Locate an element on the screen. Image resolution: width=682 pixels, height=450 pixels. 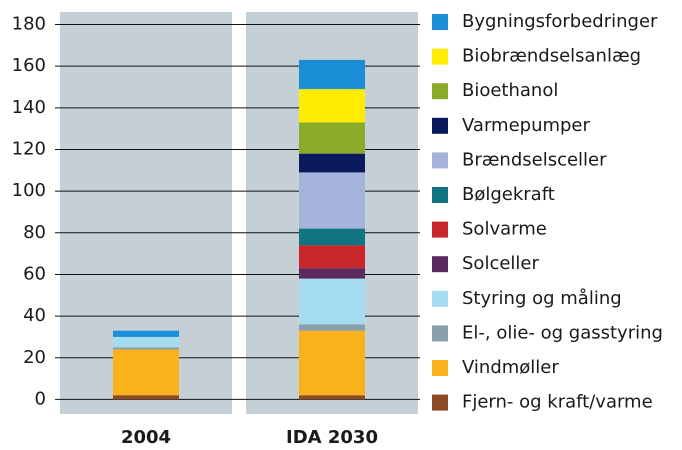
legend-label: Vindmøller is located at coordinates (510, 367).